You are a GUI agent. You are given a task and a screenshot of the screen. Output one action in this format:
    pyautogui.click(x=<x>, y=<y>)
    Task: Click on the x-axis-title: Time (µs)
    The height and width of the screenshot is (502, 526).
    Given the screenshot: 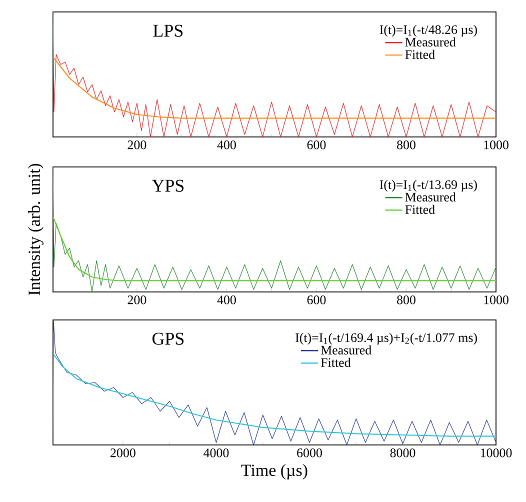 What is the action you would take?
    pyautogui.click(x=274, y=472)
    